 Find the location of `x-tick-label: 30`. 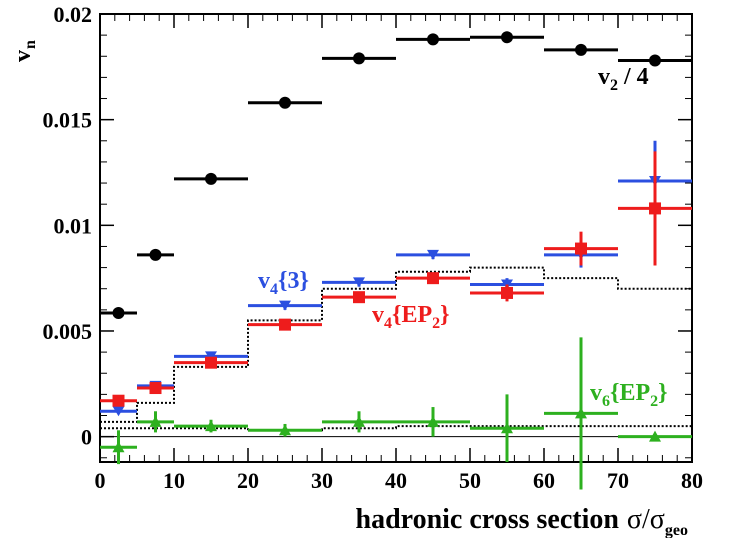

x-tick-label: 30 is located at coordinates (322, 480).